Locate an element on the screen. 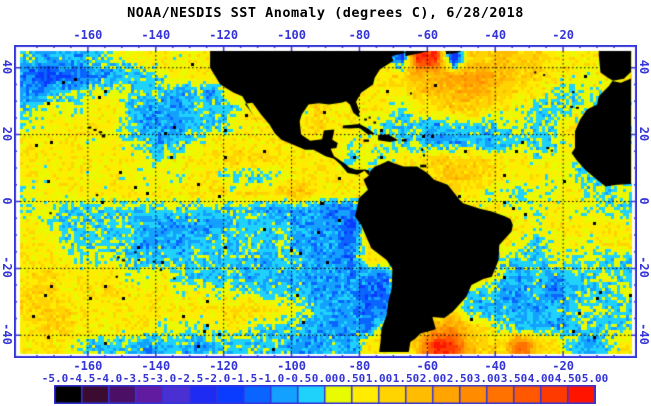 The image size is (651, 406). colorbar-boundary-label: 0.50 is located at coordinates (352, 378).